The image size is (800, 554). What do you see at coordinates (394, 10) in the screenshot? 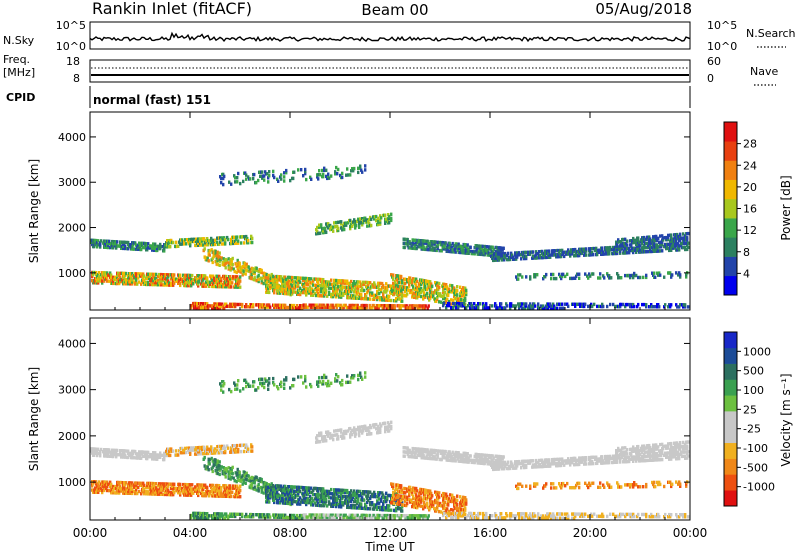
I see `beam-title: Beam 00` at bounding box center [394, 10].